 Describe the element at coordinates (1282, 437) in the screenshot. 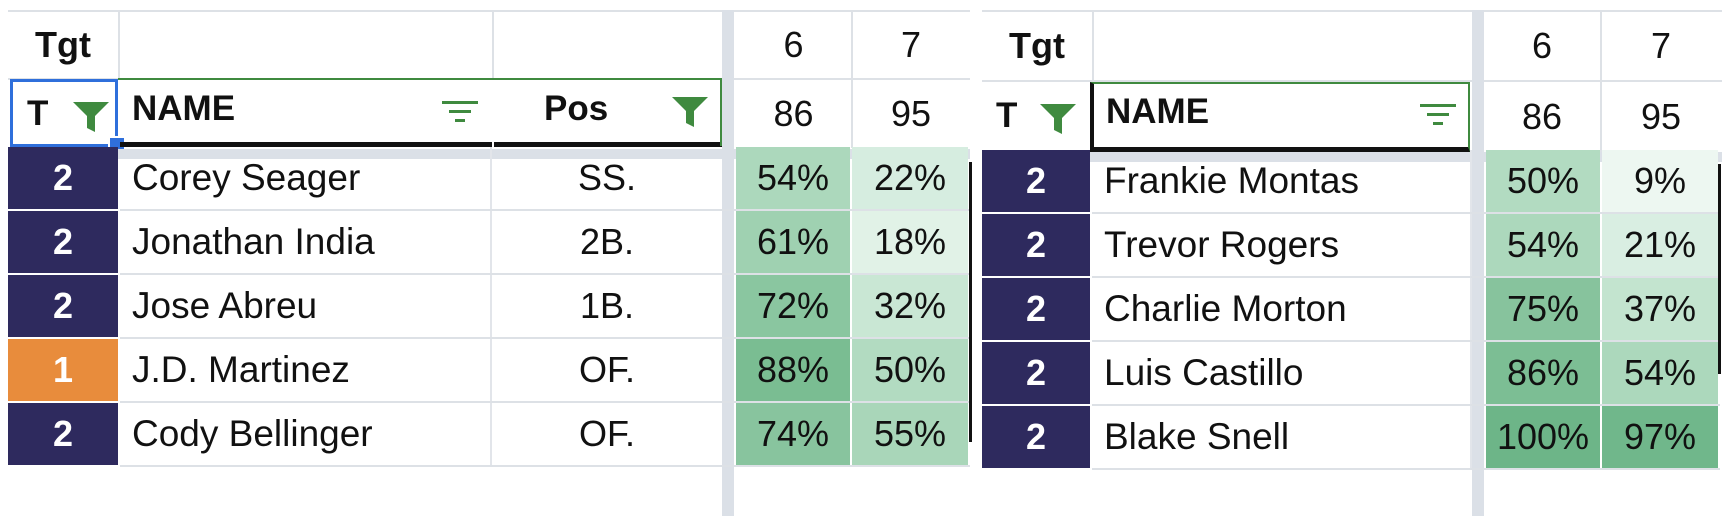

I see `player-name-cell: Blake Snell` at that location.